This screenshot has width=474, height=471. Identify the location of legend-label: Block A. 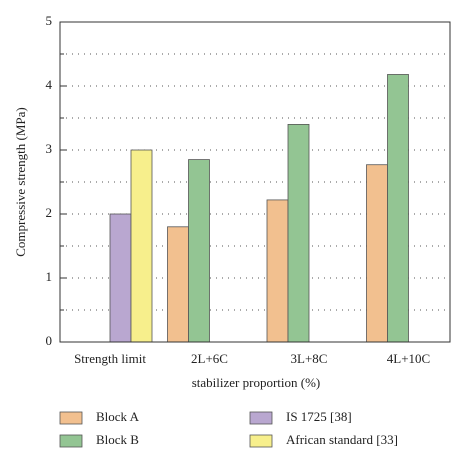
(118, 416).